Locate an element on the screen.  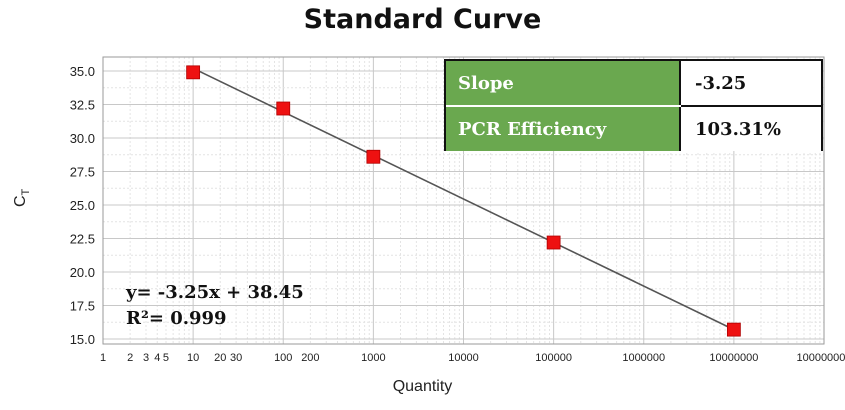
y-tick-label: 27.5 is located at coordinates (82, 172).